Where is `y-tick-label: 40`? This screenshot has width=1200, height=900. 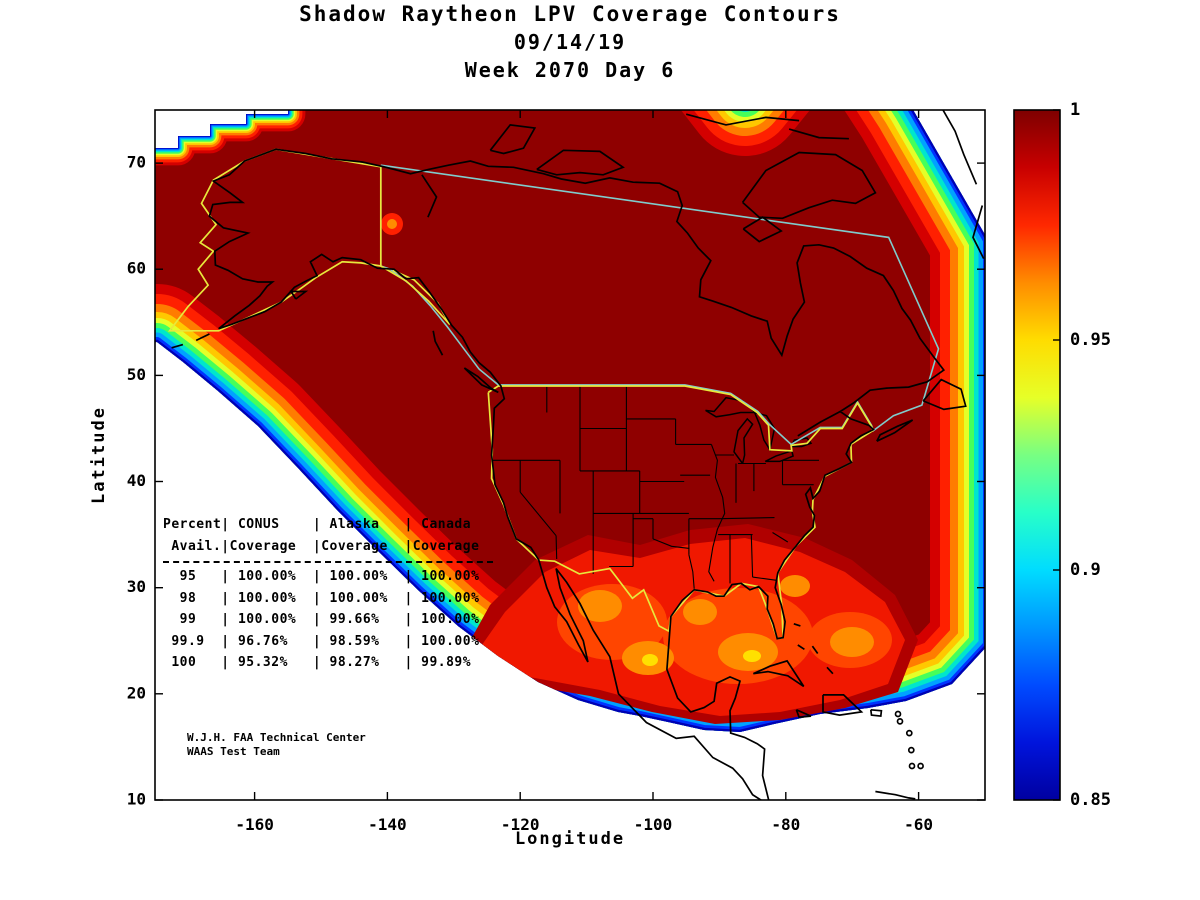
y-tick-label: 40 is located at coordinates (136, 480).